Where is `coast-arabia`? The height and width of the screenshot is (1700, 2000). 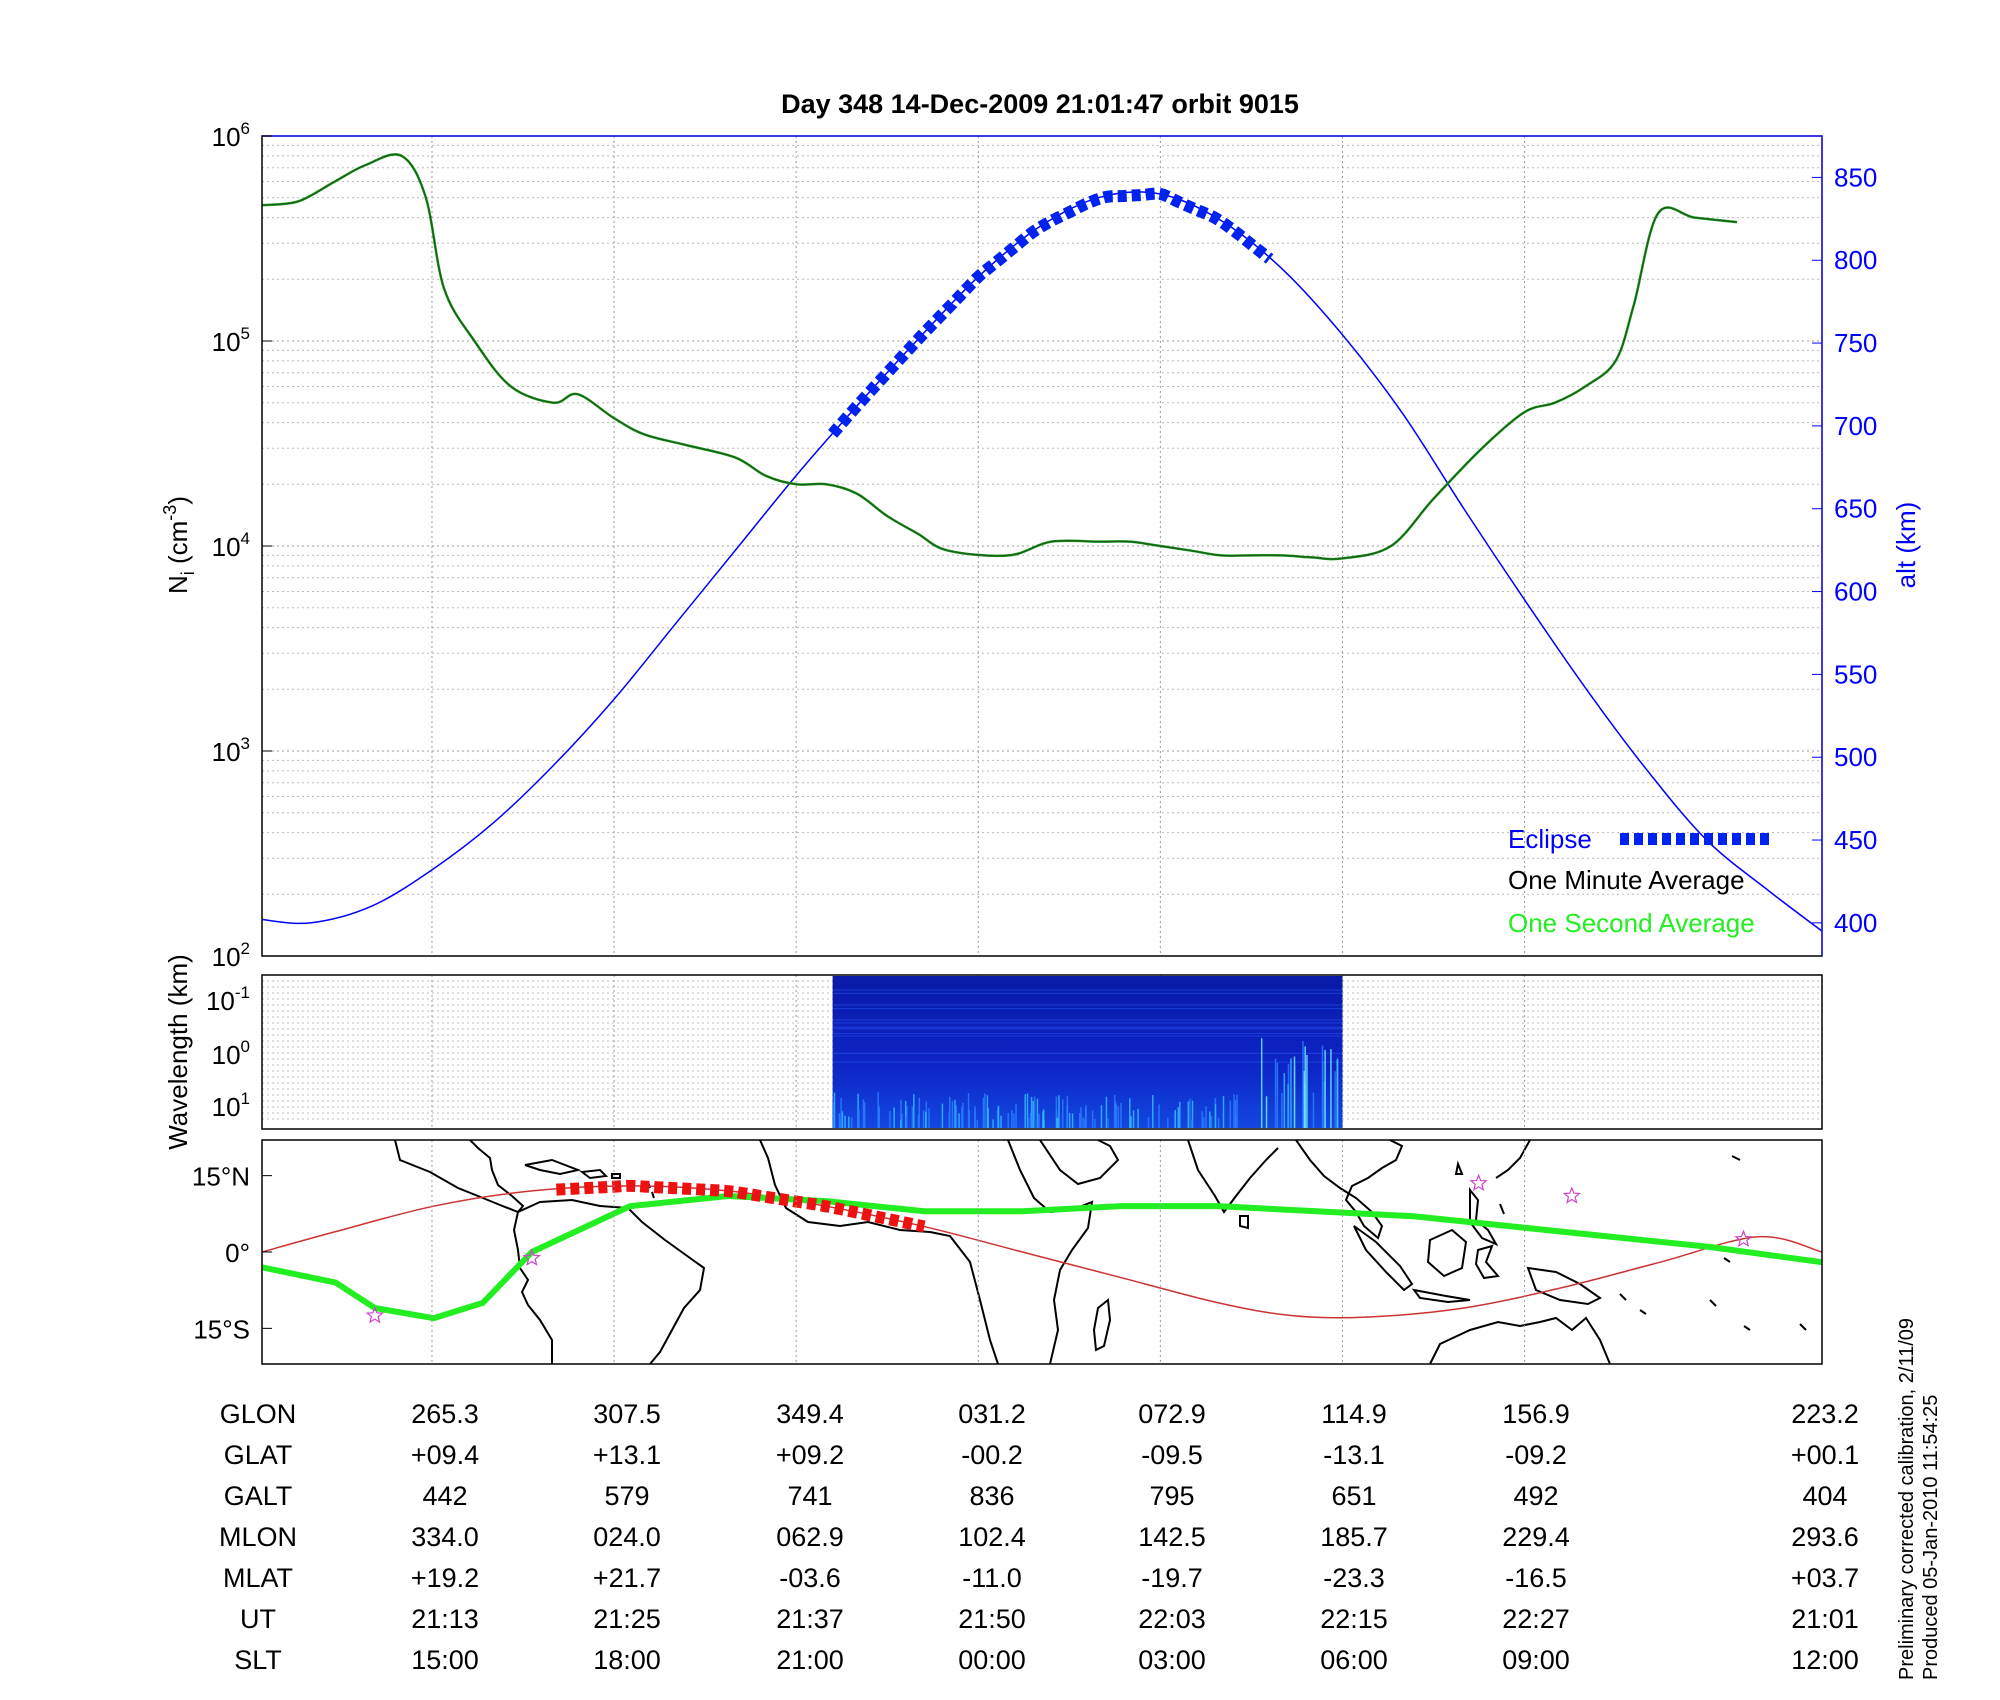 coast-arabia is located at coordinates (1079, 1162).